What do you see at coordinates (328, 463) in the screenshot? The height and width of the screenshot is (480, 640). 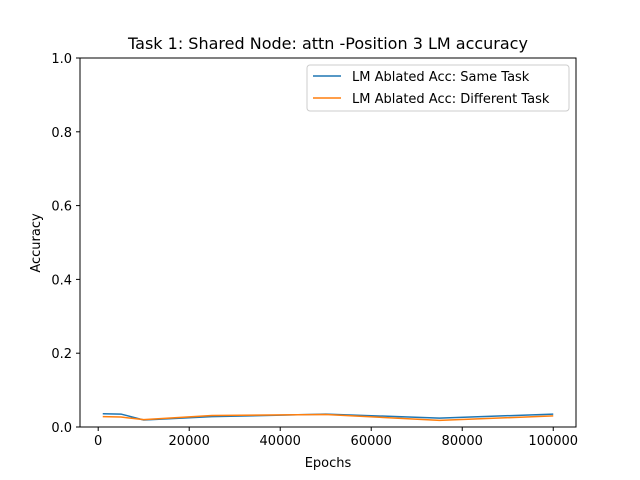 I see `x-axis-label: Epochs` at bounding box center [328, 463].